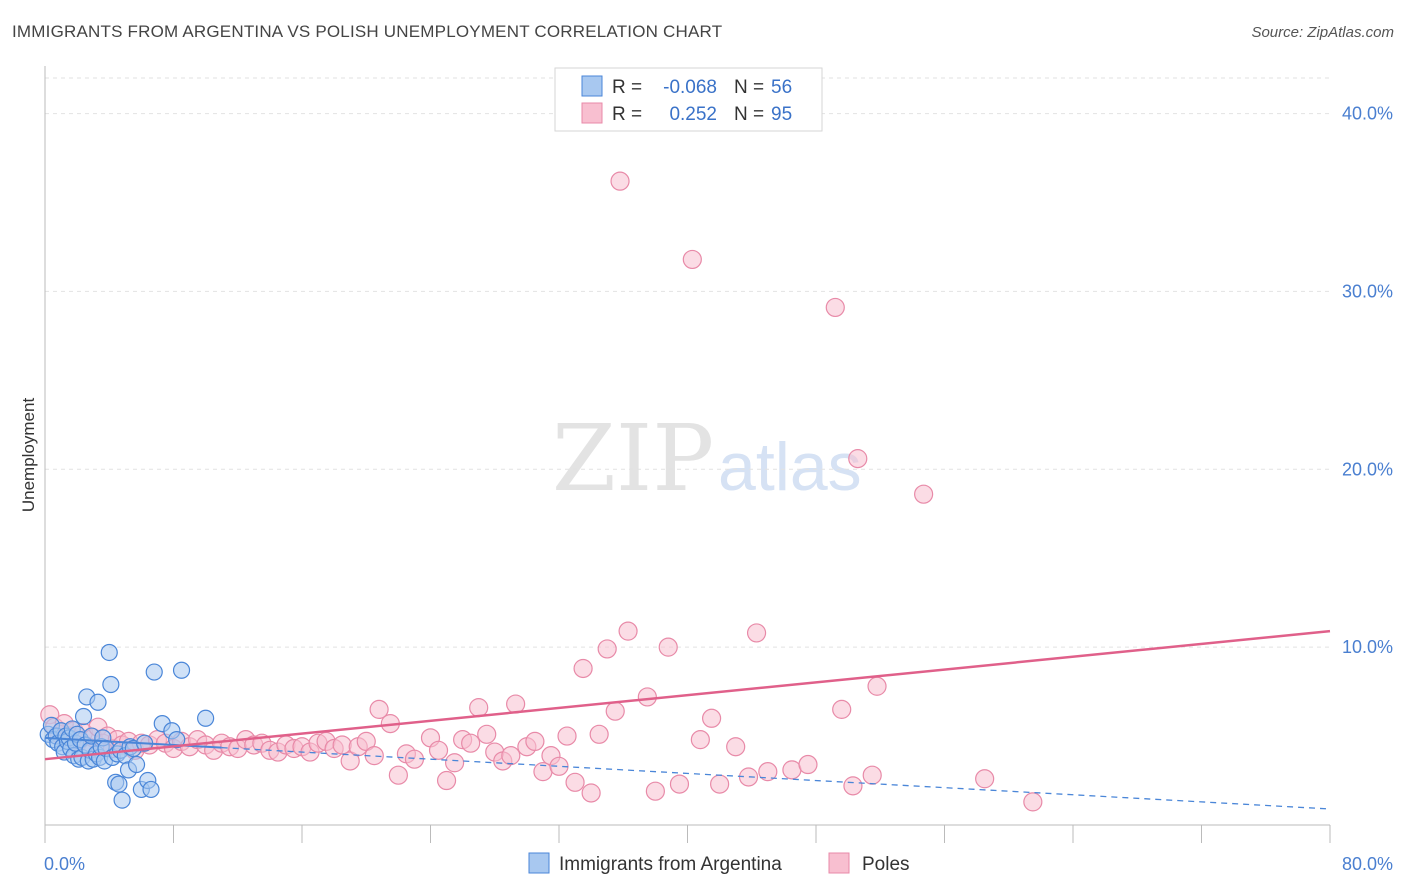 This screenshot has height=892, width=1406. What do you see at coordinates (781, 87) in the screenshot?
I see `legend-n-value-argentina: 56` at bounding box center [781, 87].